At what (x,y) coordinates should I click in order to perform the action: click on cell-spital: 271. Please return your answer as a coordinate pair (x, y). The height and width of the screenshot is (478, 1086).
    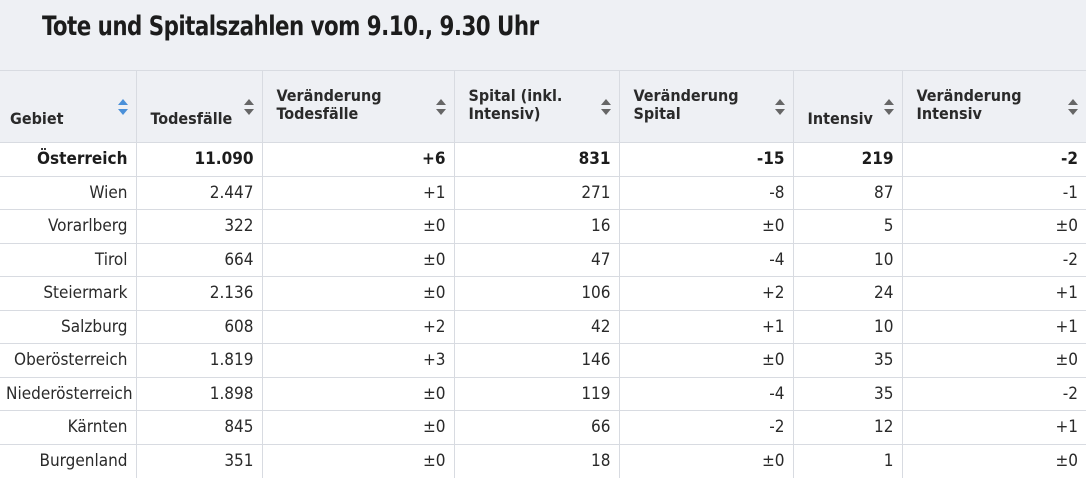
    Looking at the image, I should click on (536, 192).